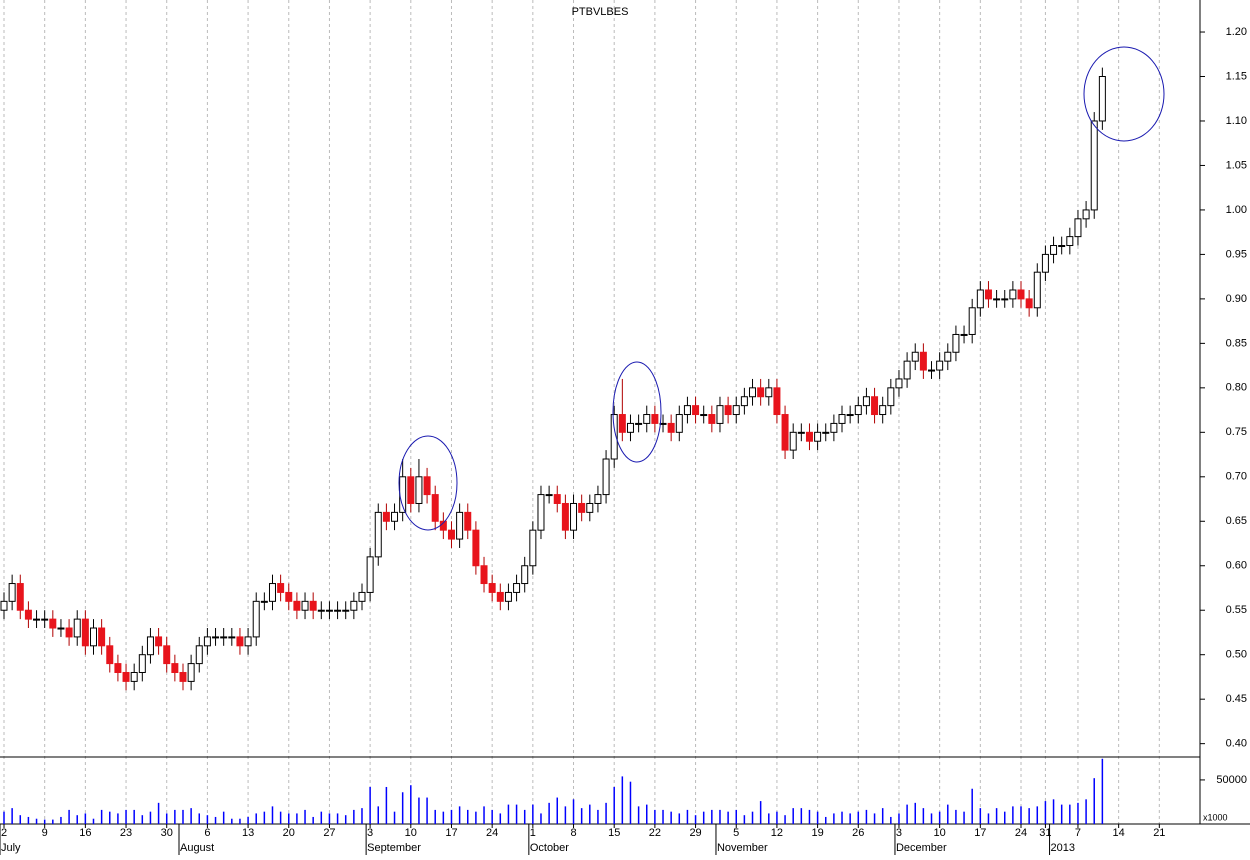 This screenshot has height=860, width=1250. Describe the element at coordinates (1159, 833) in the screenshot. I see `x-tick-label: 21` at that location.